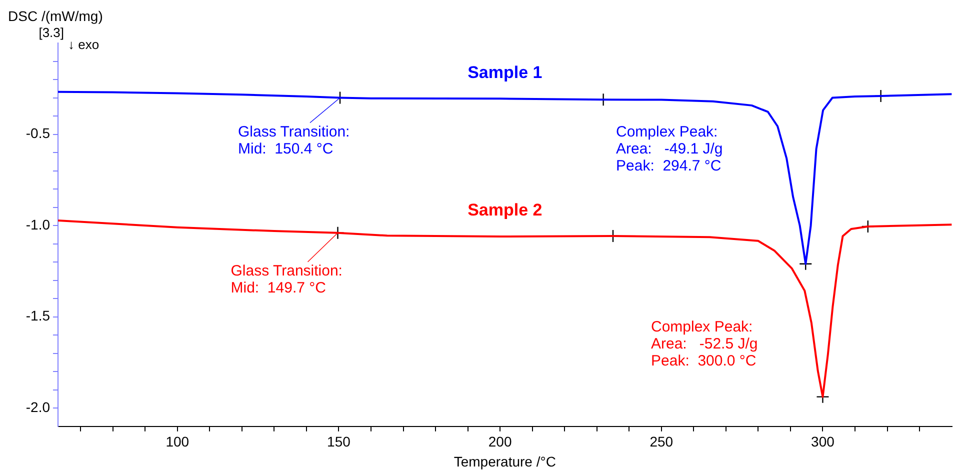 This screenshot has height=473, width=959. Describe the element at coordinates (55, 16) in the screenshot. I see `y-axis-title: DSC /(mW/mg)` at that location.